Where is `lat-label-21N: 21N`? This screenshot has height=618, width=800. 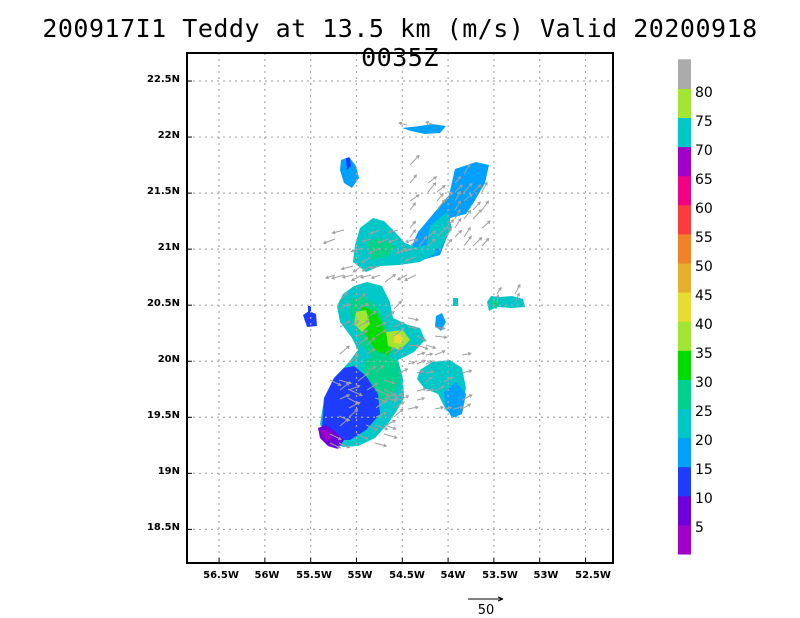
lat-label-21N: 21N is located at coordinates (169, 247).